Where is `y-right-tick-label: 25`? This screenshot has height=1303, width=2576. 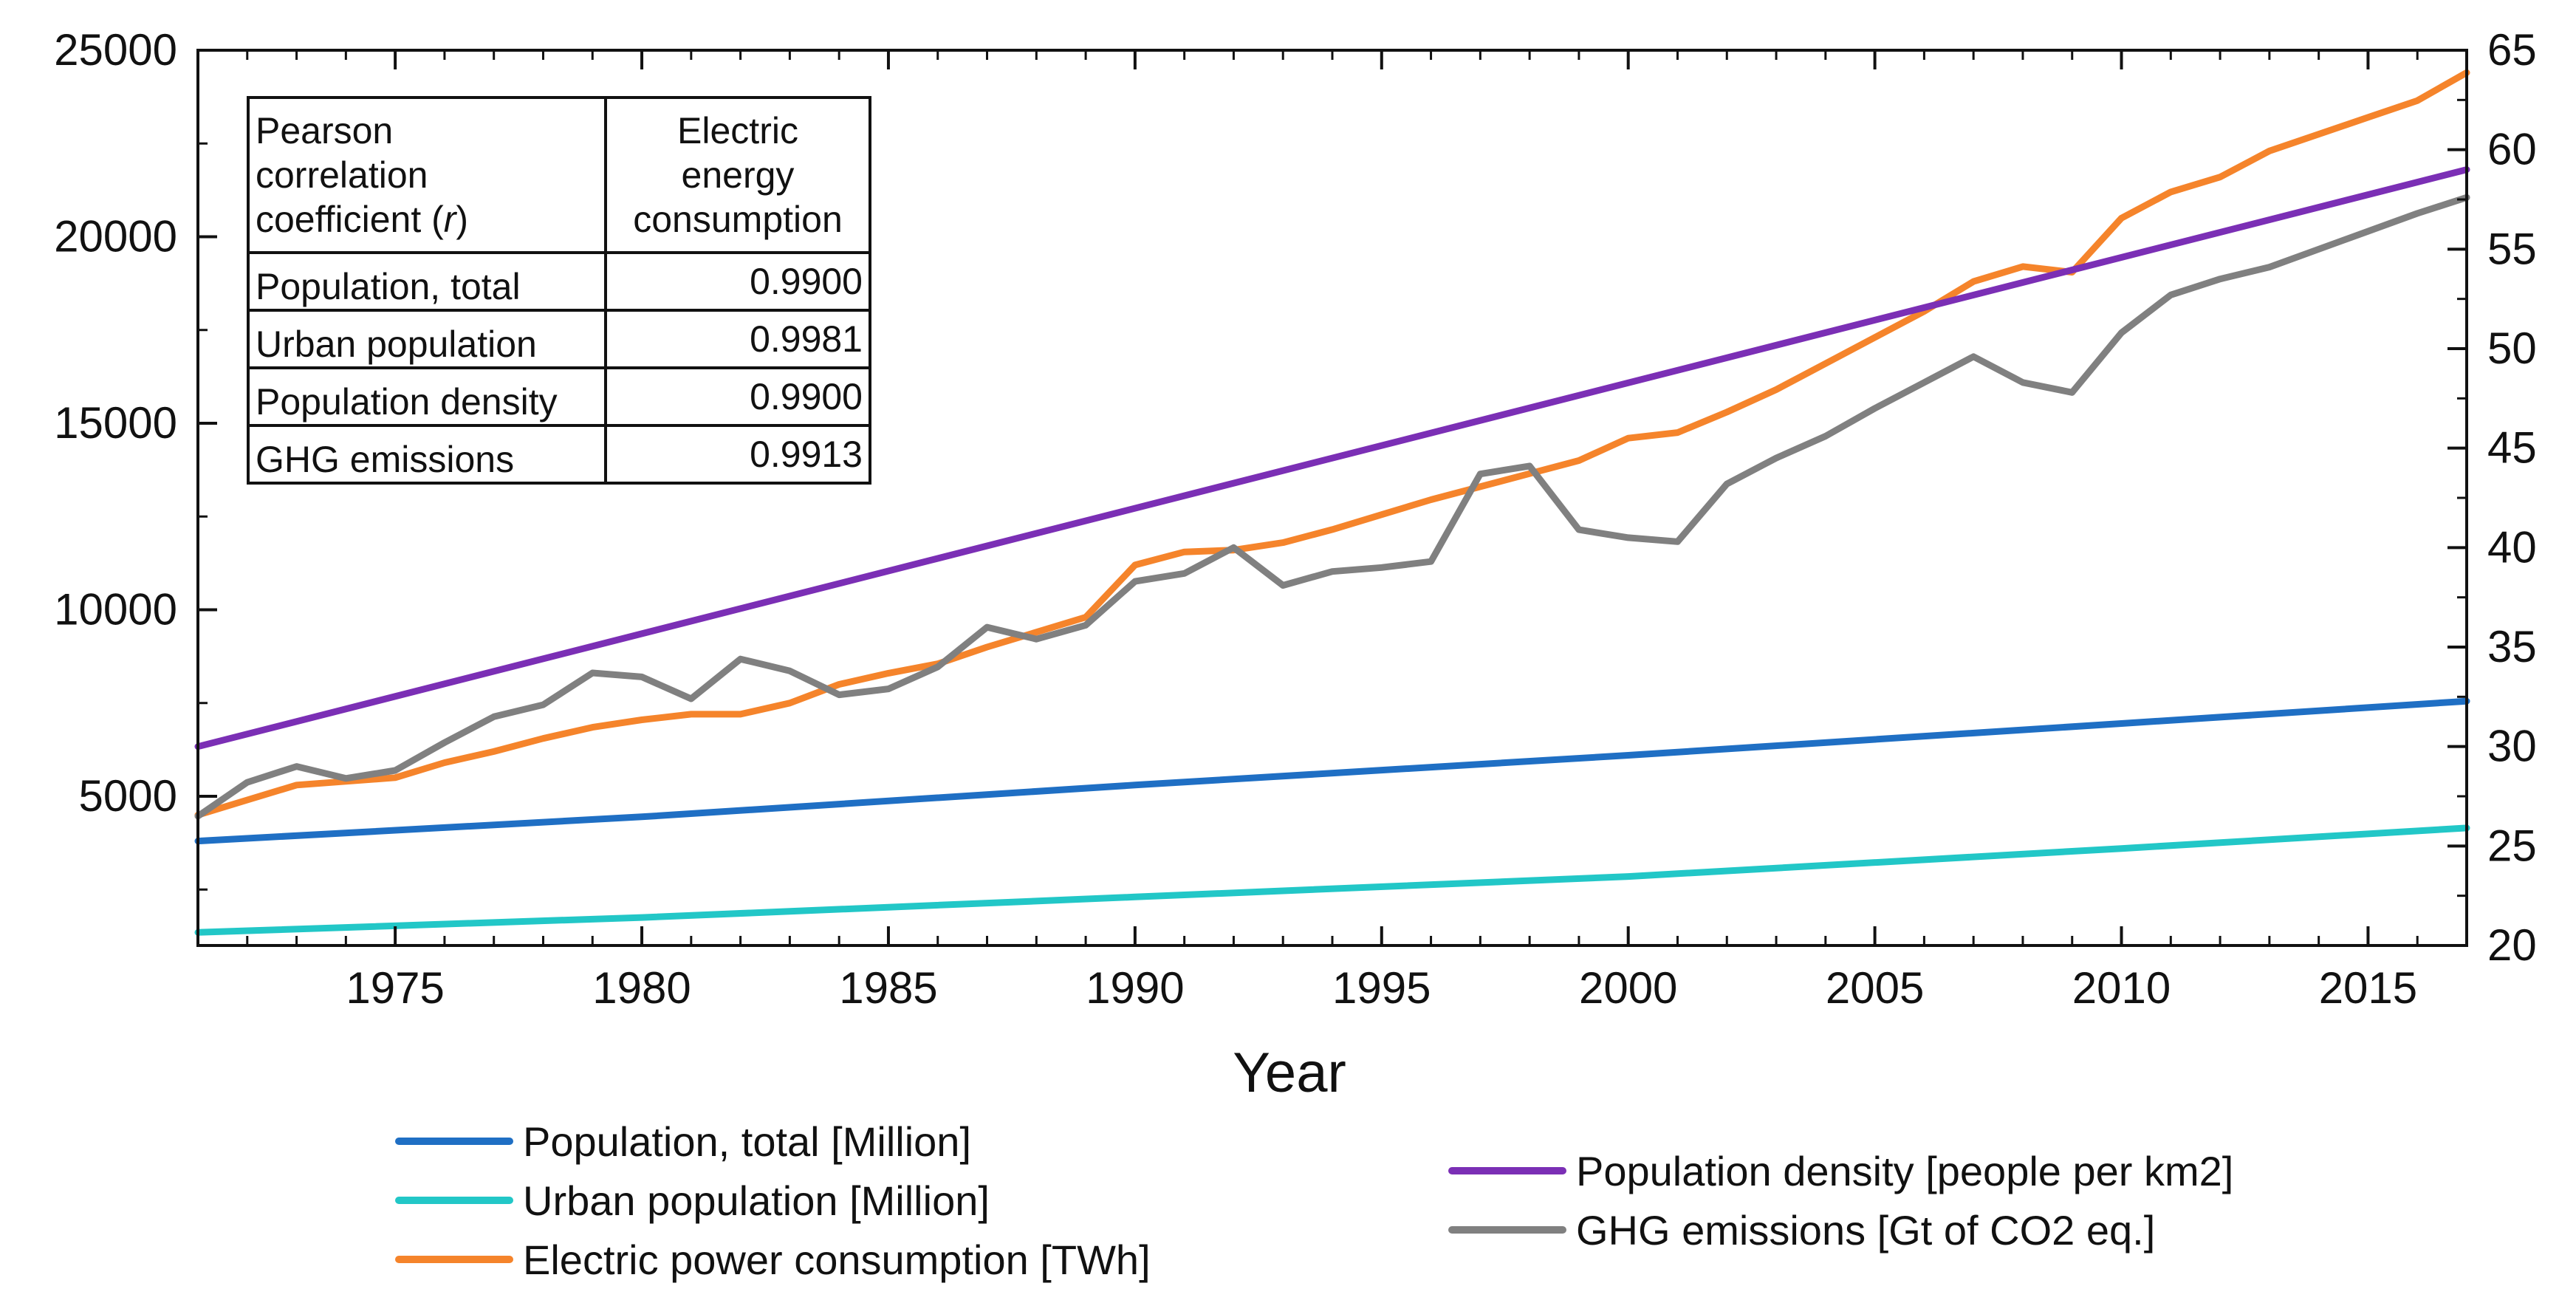 y-right-tick-label: 25 is located at coordinates (2512, 846).